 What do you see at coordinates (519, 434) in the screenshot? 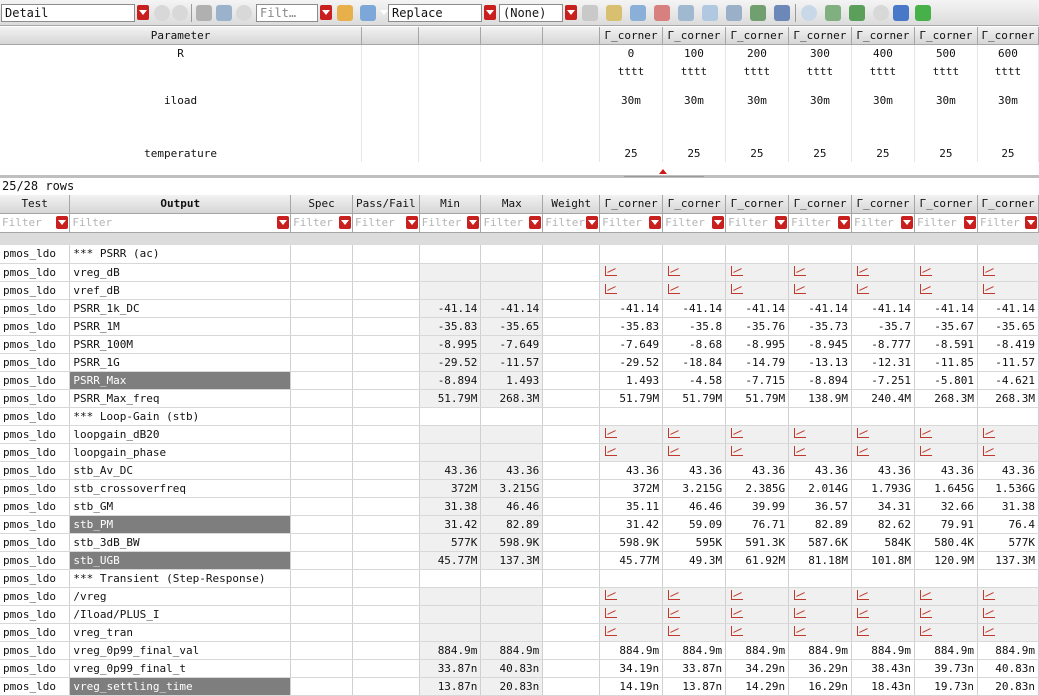
I see `table-row: pmos_ldo loopgain_dB20` at bounding box center [519, 434].